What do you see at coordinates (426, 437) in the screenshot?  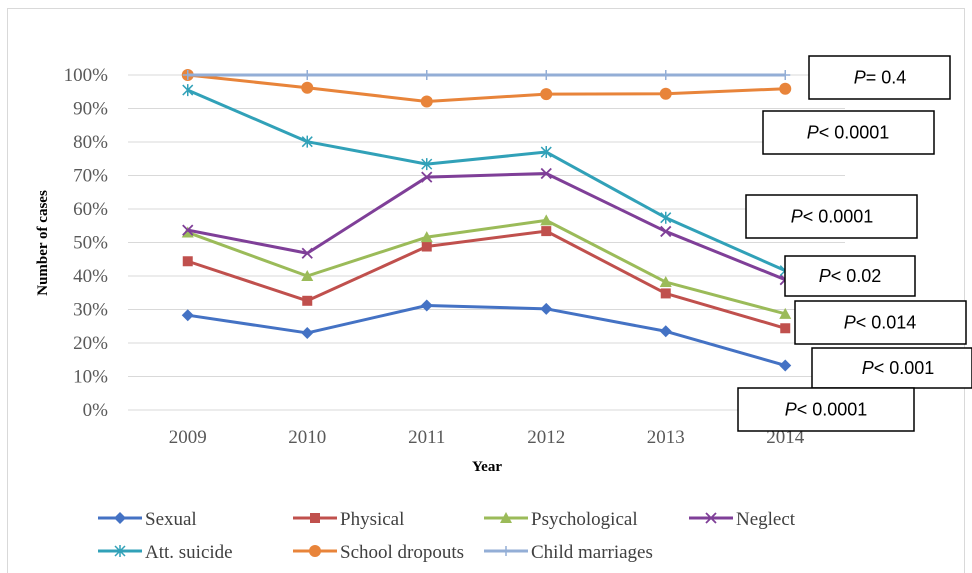 I see `x-tick-label: 2011` at bounding box center [426, 437].